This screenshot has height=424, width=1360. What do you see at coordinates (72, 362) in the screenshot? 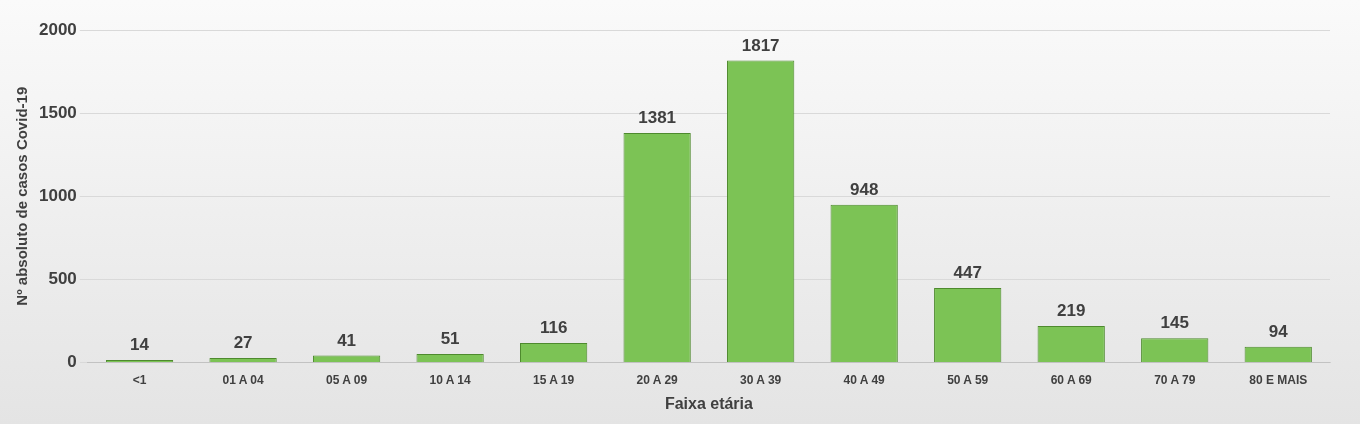
I see `y-tick-label: 0` at bounding box center [72, 362].